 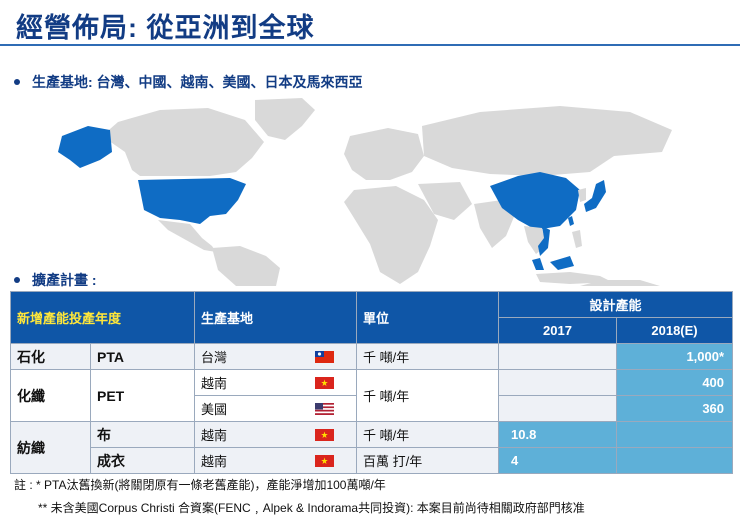 What do you see at coordinates (495, 224) in the screenshot?
I see `india-shape` at bounding box center [495, 224].